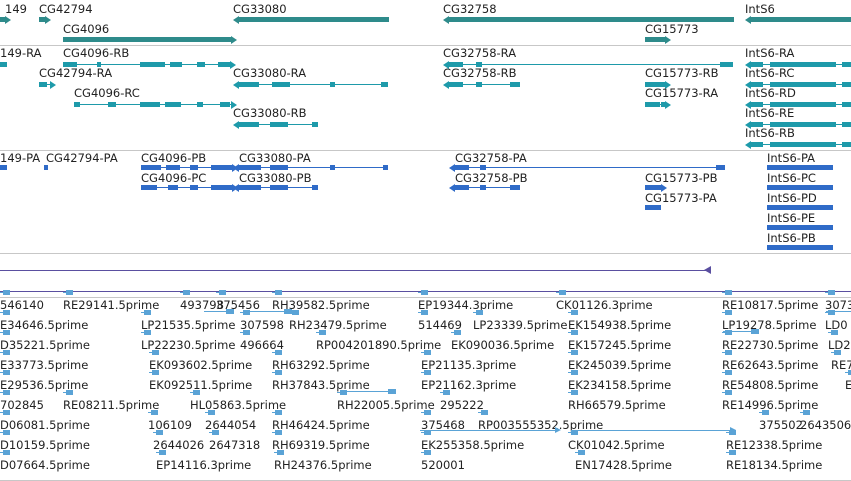 The height and width of the screenshot is (481, 851). What do you see at coordinates (16, 9) in the screenshot?
I see `genes-feature-label: 149` at bounding box center [16, 9].